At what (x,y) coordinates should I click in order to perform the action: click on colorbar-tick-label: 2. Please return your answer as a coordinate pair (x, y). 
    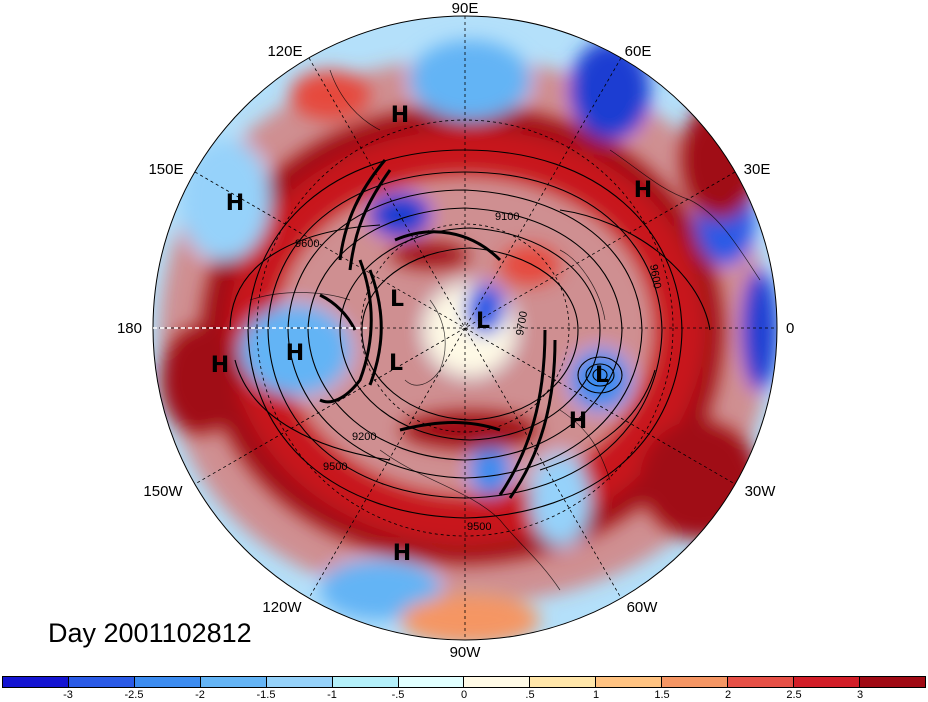
    Looking at the image, I should click on (728, 695).